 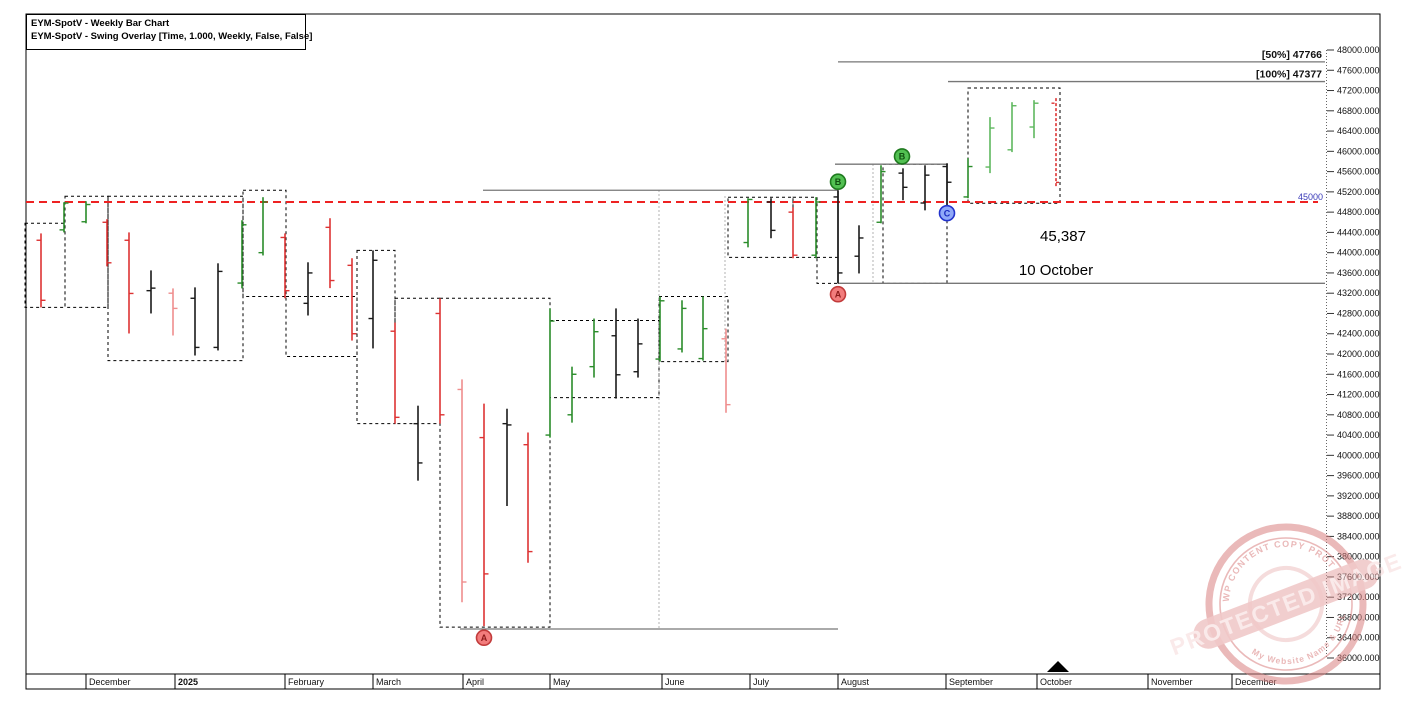 What do you see at coordinates (562, 682) in the screenshot?
I see `x-axis-month-label: May` at bounding box center [562, 682].